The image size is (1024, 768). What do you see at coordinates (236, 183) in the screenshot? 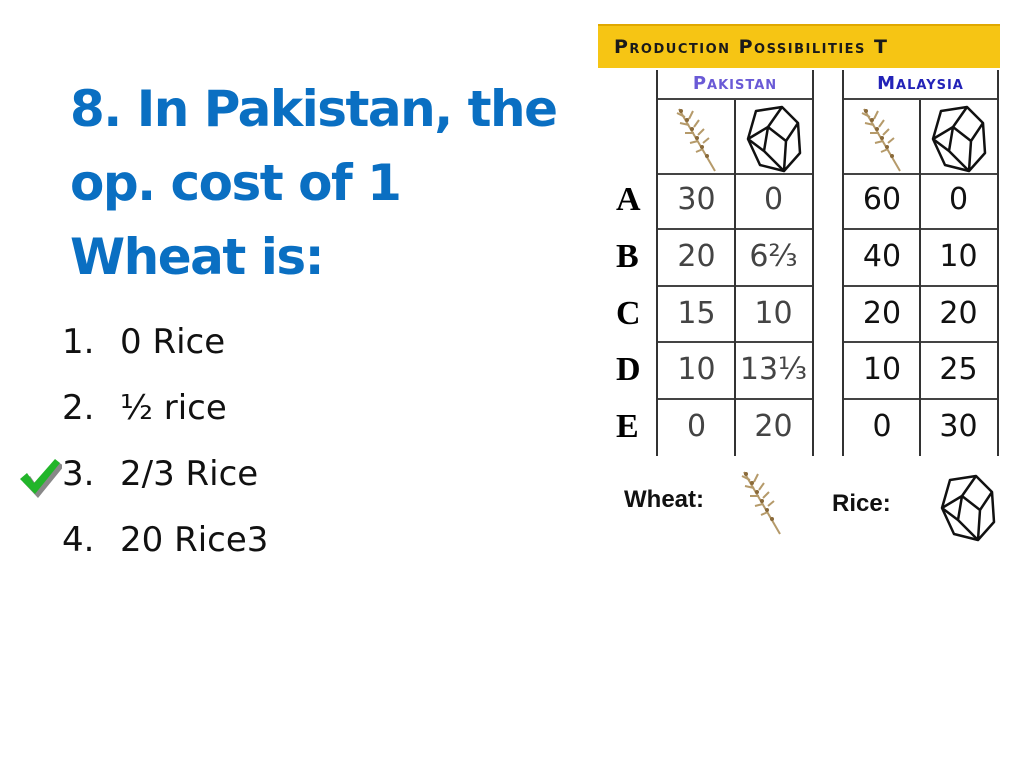
I see `title-line: op. cost of 1` at bounding box center [236, 183].